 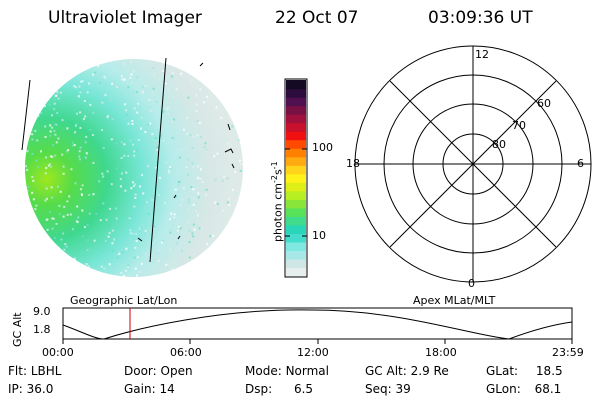 What do you see at coordinates (186, 352) in the screenshot?
I see `x-tick-0600: 06:00` at bounding box center [186, 352].